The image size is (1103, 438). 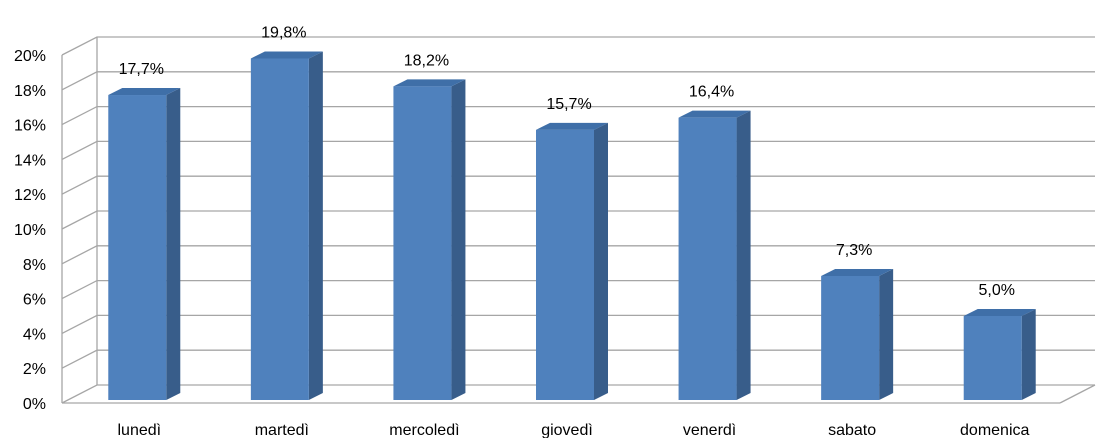 I want to click on category-label: mercoledì, so click(x=424, y=430).